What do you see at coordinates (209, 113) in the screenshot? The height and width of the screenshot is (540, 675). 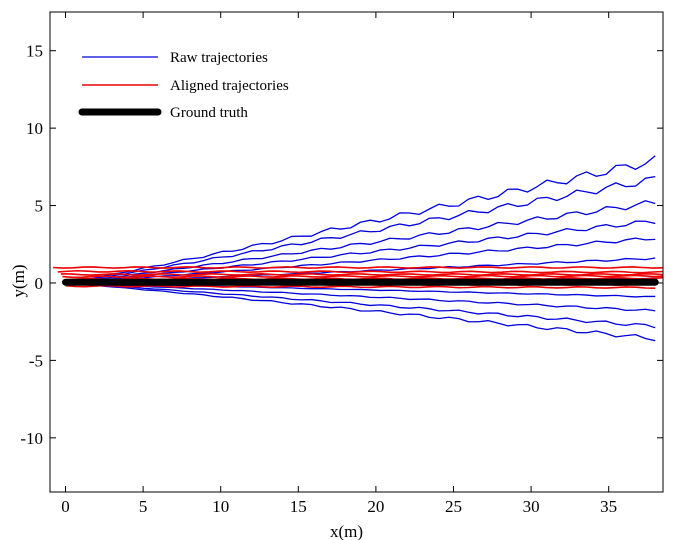 I see `legend-label-truth: Ground truth` at bounding box center [209, 113].